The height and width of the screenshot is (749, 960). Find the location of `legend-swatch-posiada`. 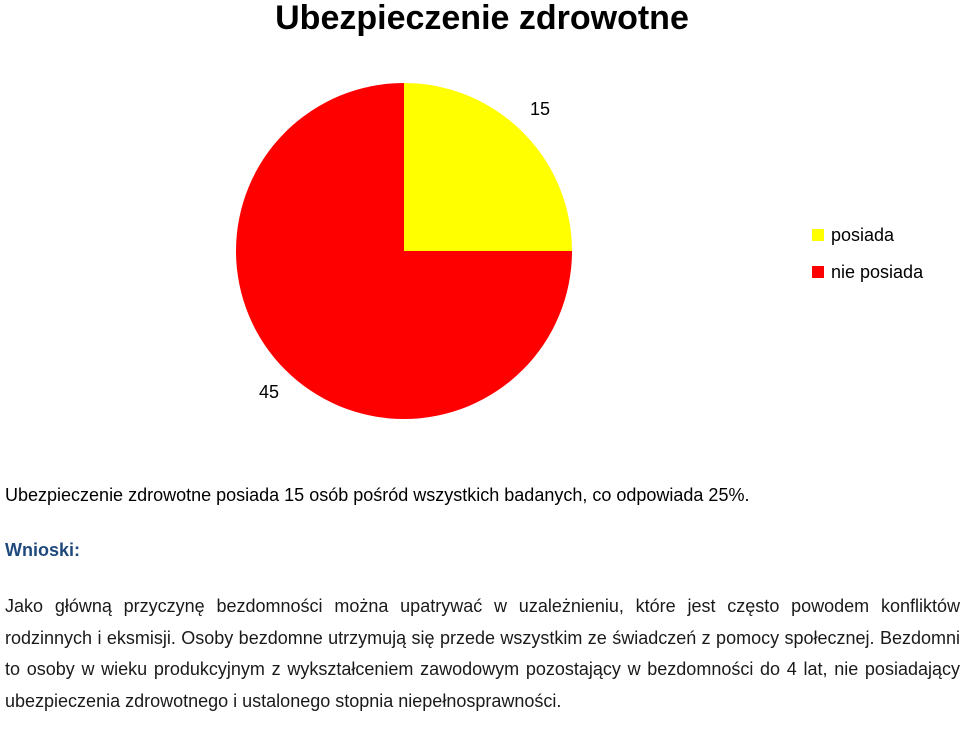

legend-swatch-posiada is located at coordinates (818, 235).